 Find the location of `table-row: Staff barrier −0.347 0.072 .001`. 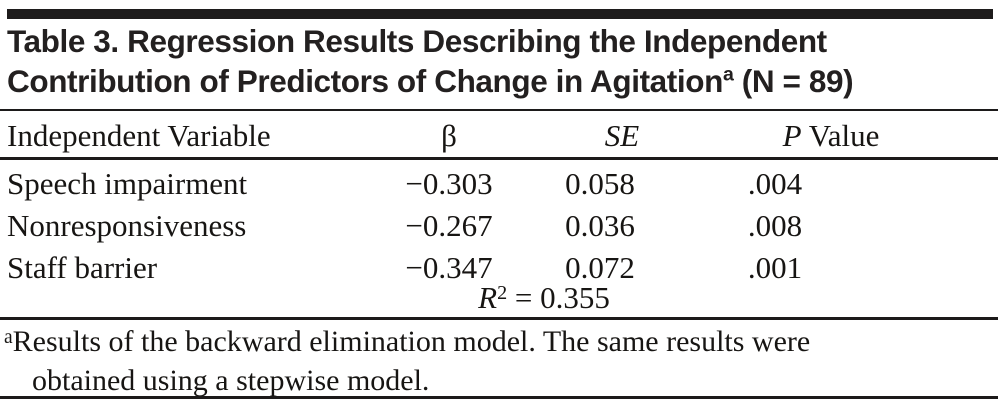

table-row: Staff barrier −0.347 0.072 .001 is located at coordinates (499, 268).